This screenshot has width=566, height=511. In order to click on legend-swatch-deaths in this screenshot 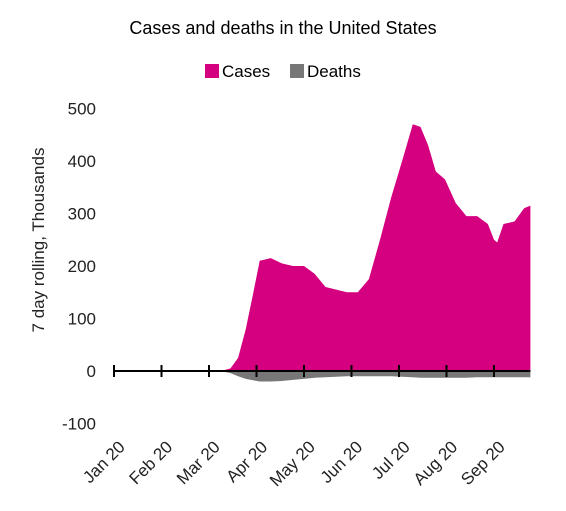, I will do `click(297, 71)`.